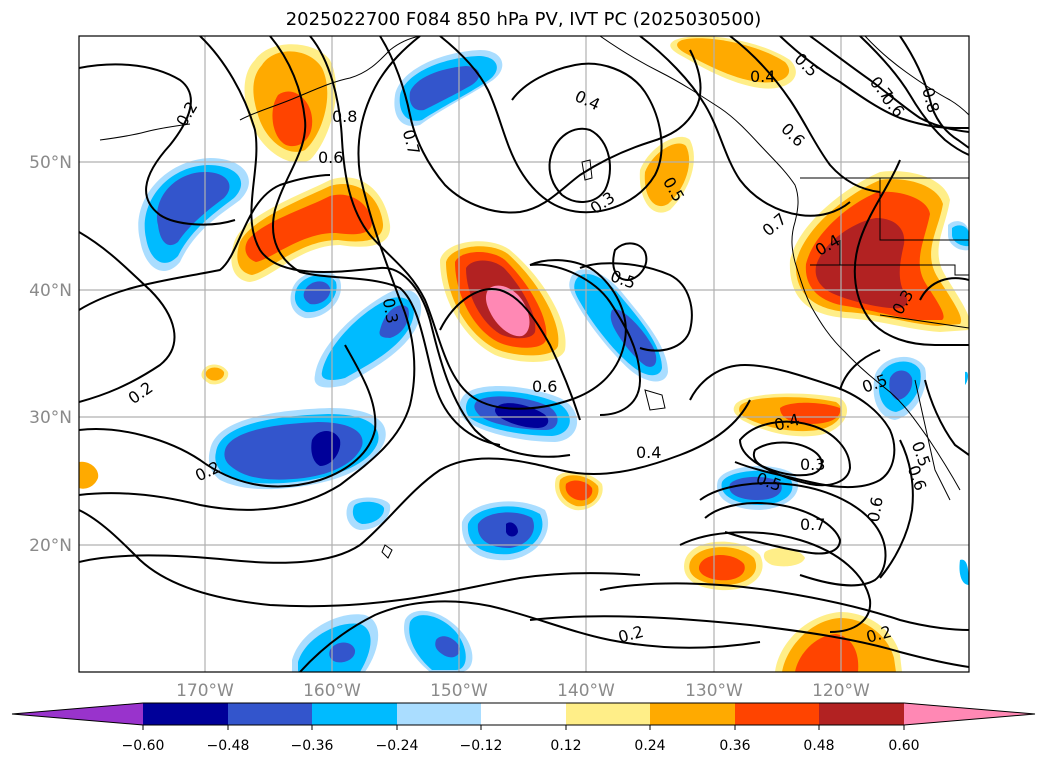 The image size is (1047, 765). I want to click on colorbar-tick-label: −0.24, so click(397, 746).